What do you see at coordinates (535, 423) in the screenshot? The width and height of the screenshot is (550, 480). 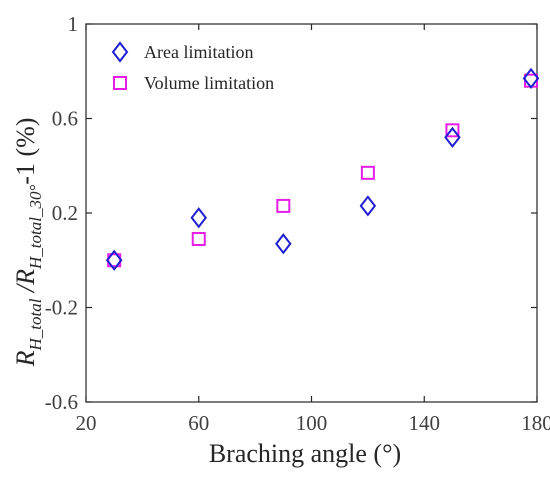 I see `x-tick-label: 180` at bounding box center [535, 423].